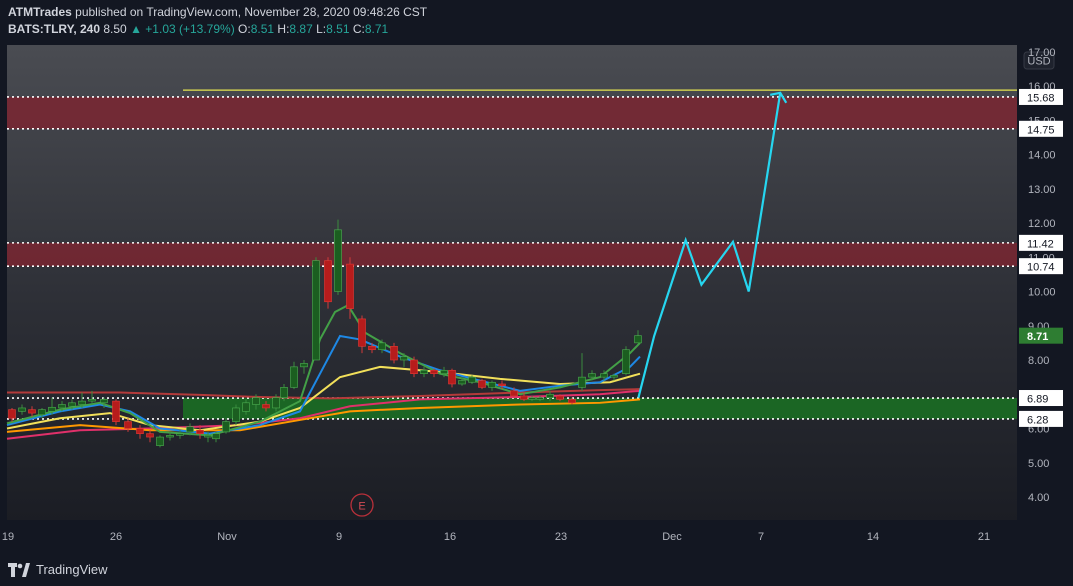 Image resolution: width=1073 pixels, height=586 pixels. Describe the element at coordinates (262, 29) in the screenshot. I see `open-value: 8.51` at that location.